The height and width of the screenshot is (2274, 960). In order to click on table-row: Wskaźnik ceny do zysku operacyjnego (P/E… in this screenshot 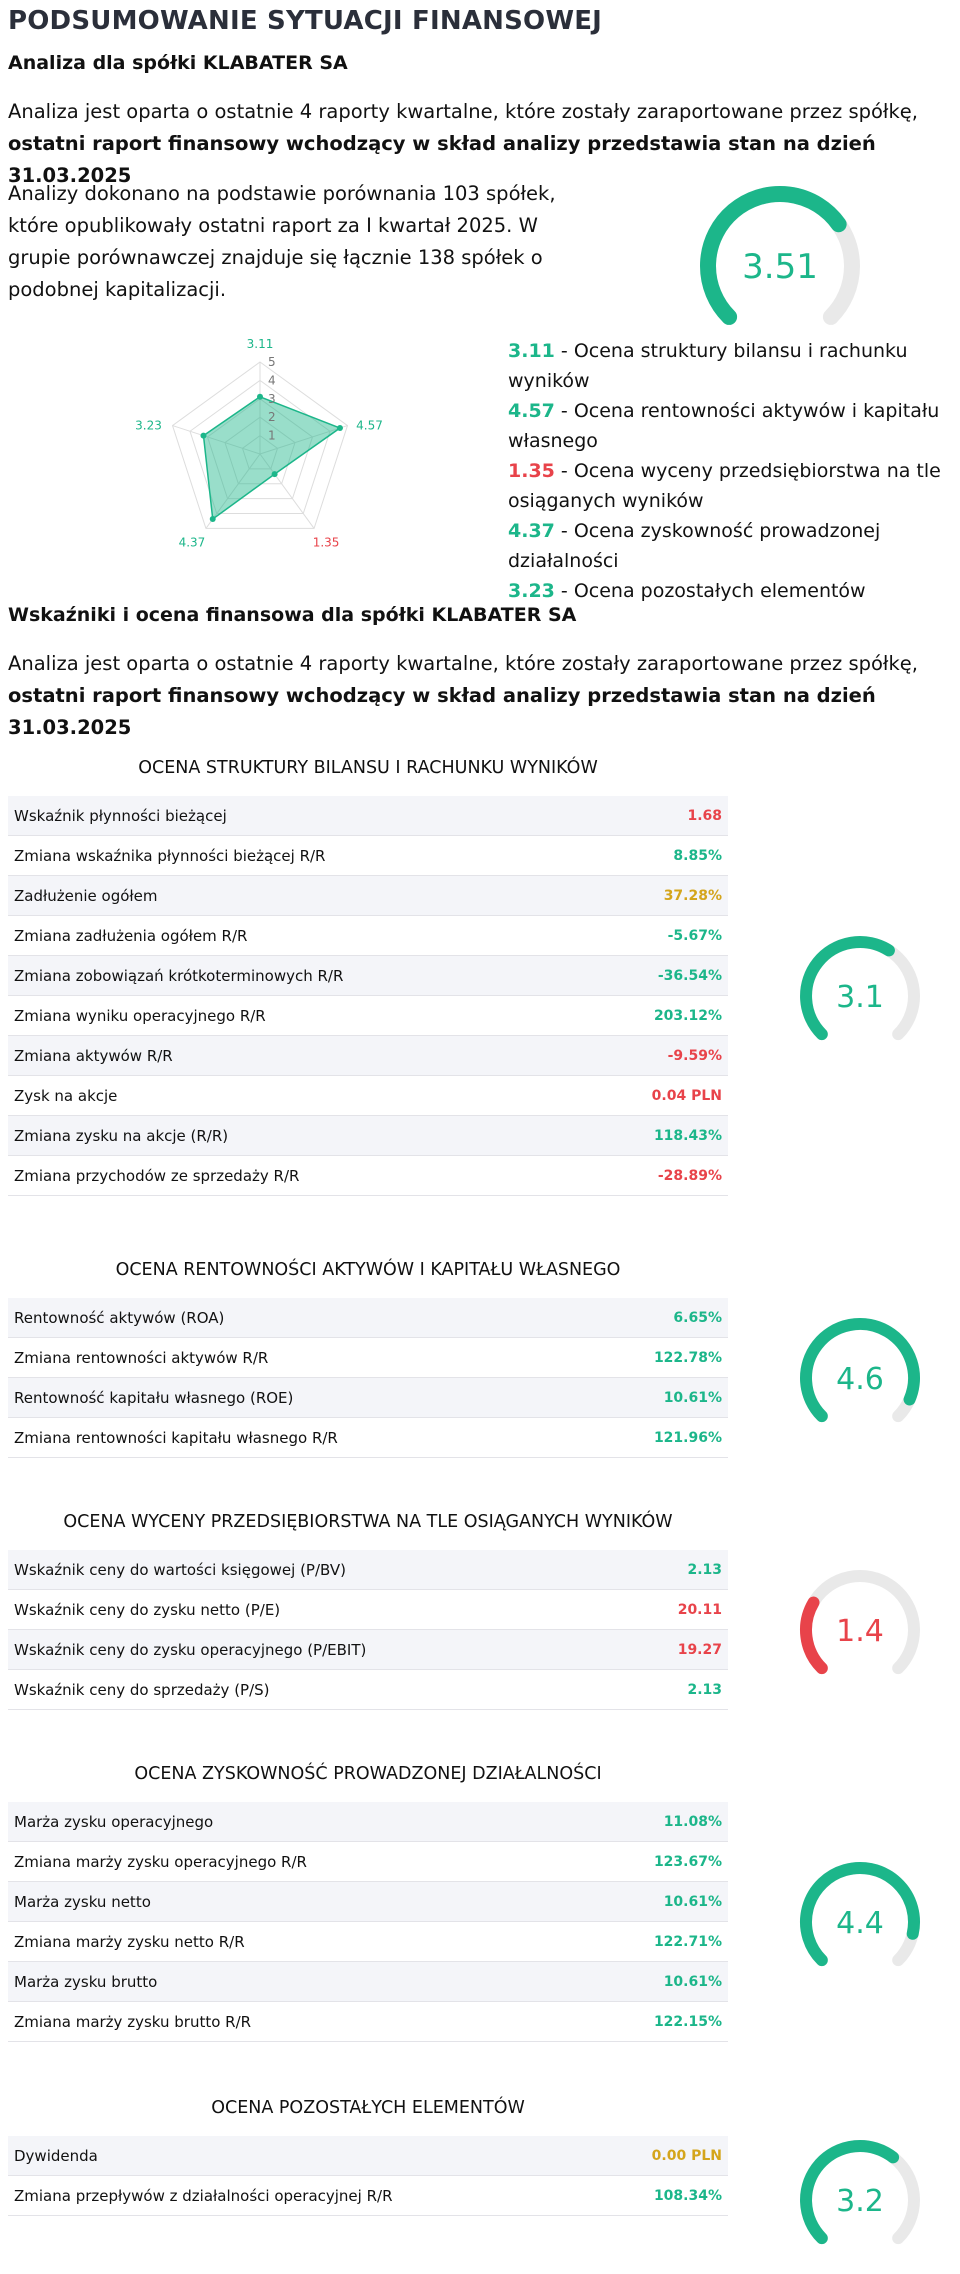, I will do `click(368, 1650)`.